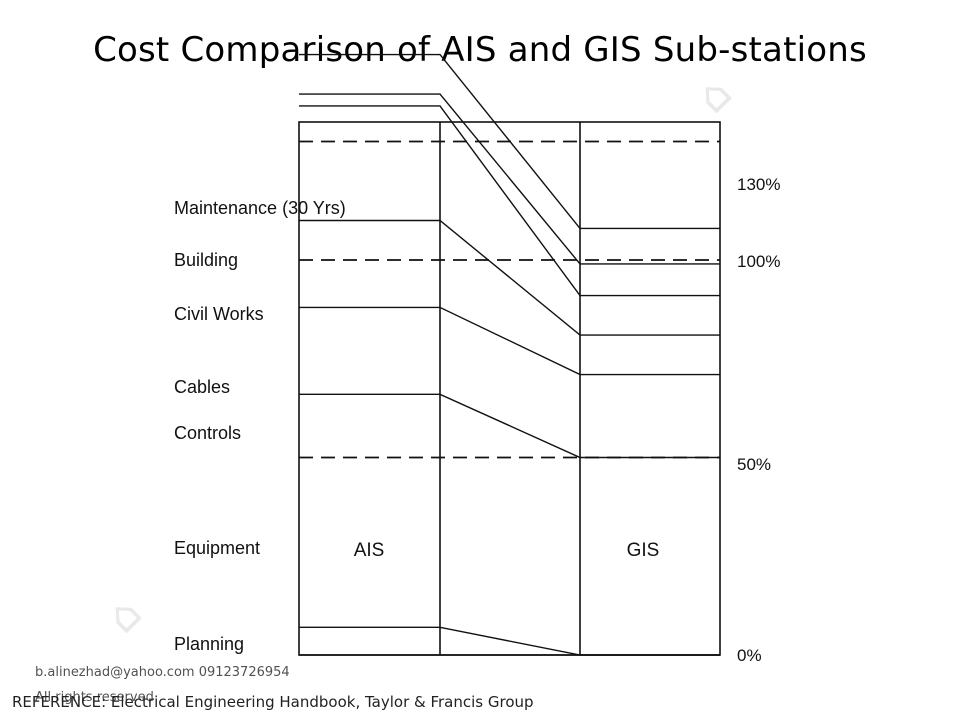 The width and height of the screenshot is (960, 720). Describe the element at coordinates (260, 208) in the screenshot. I see `category-label-maintenance: Maintenance (30 Yrs)` at that location.